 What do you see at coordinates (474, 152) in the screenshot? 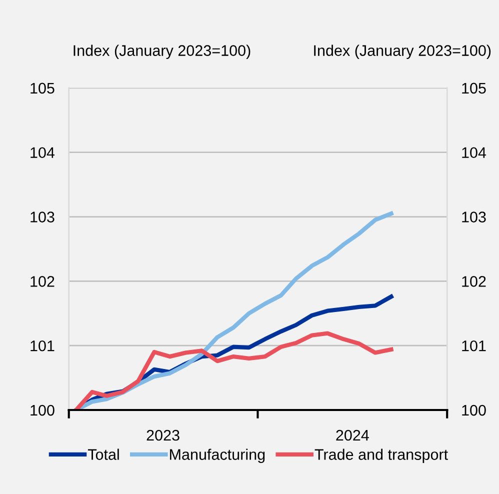
I see `y2-tick-label: 104` at bounding box center [474, 152].